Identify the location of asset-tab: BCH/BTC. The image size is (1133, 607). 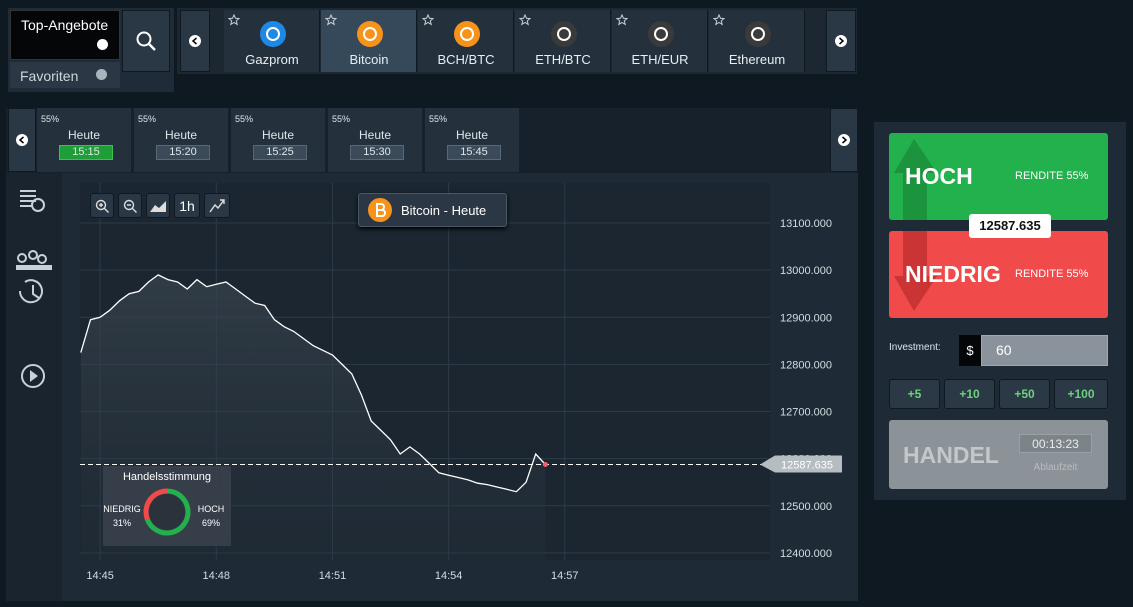
(466, 41).